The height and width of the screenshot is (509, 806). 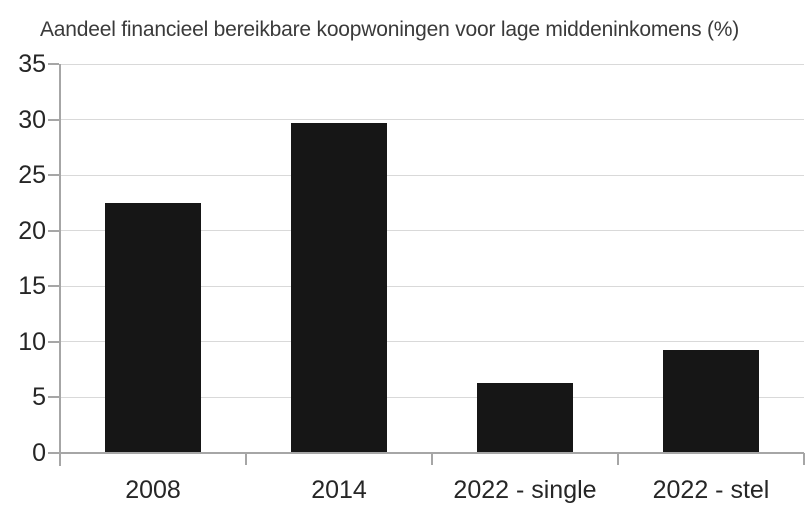 What do you see at coordinates (32, 175) in the screenshot?
I see `y-tick-label-25: 25` at bounding box center [32, 175].